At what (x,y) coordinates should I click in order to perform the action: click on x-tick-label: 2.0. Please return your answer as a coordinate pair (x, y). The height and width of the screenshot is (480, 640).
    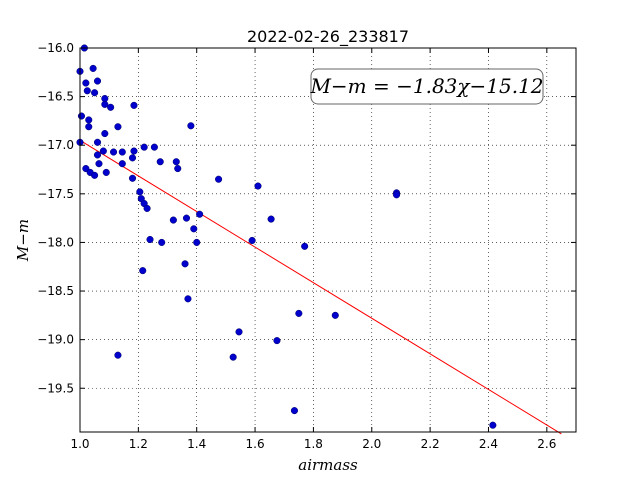
    Looking at the image, I should click on (371, 444).